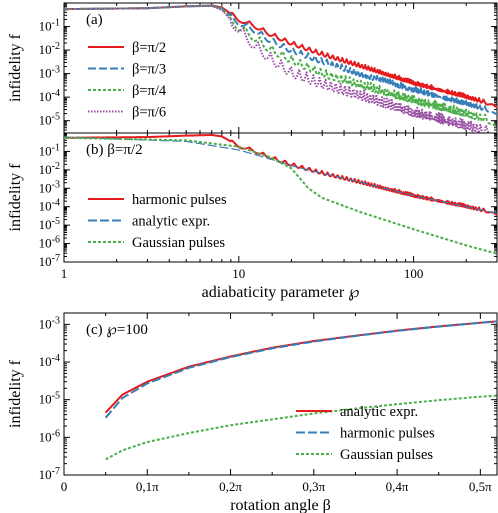 This screenshot has width=498, height=513. I want to click on legend-label: β=π/6, so click(149, 113).